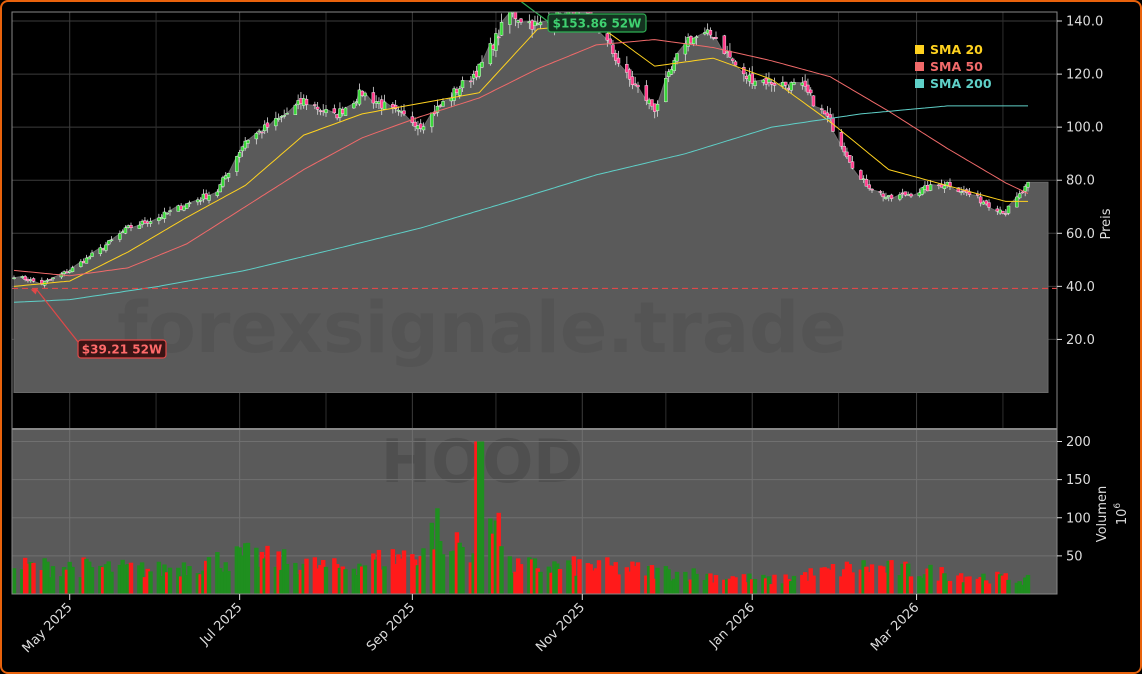 The image size is (1142, 674). Describe the element at coordinates (1106, 223) in the screenshot. I see `price-axis-label: Preis` at that location.